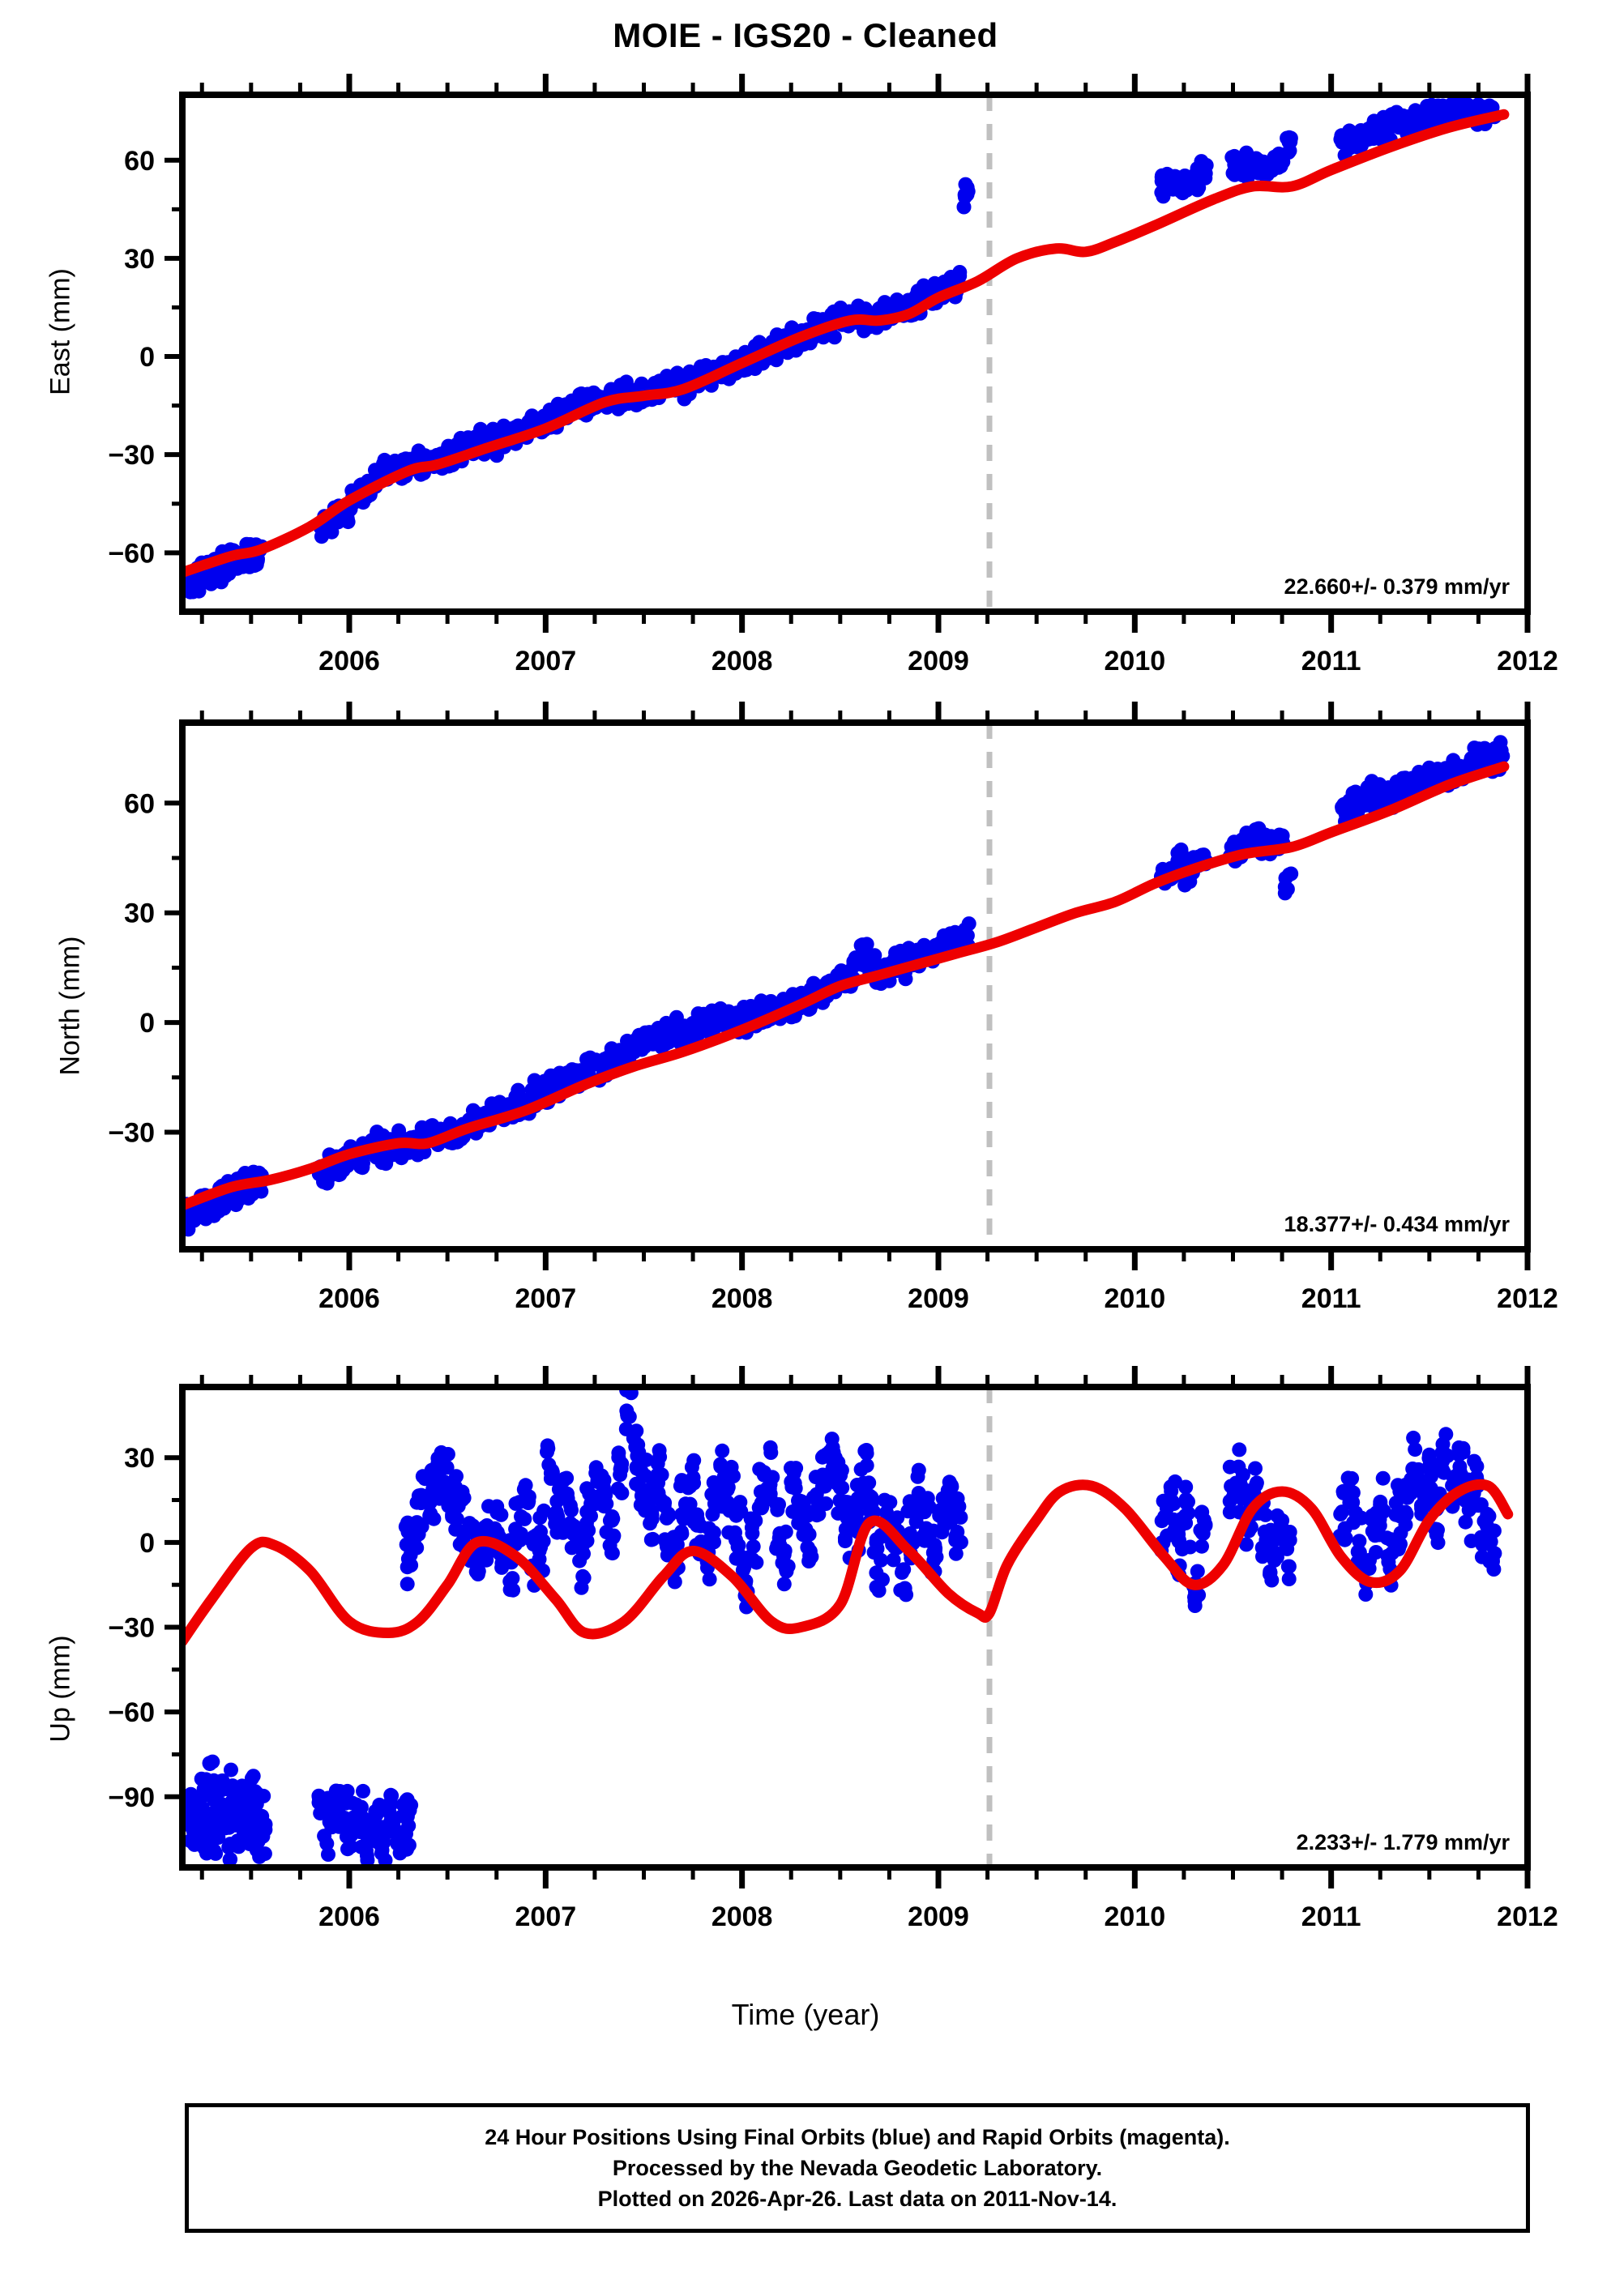  What do you see at coordinates (60, 332) in the screenshot?
I see `east-axis-label: East (mm)` at bounding box center [60, 332].